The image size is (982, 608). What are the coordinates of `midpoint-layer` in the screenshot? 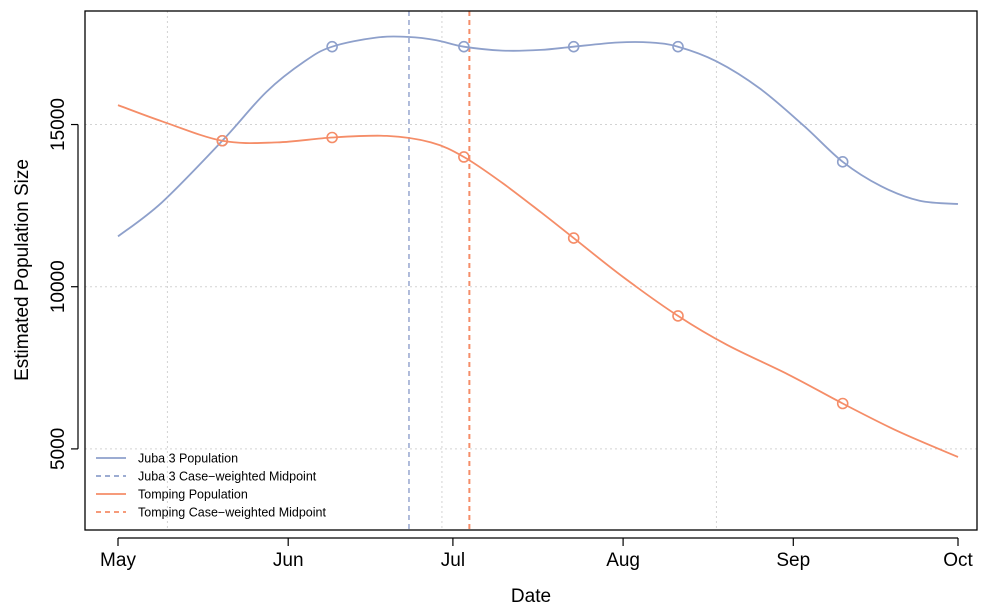 It's located at (439, 270).